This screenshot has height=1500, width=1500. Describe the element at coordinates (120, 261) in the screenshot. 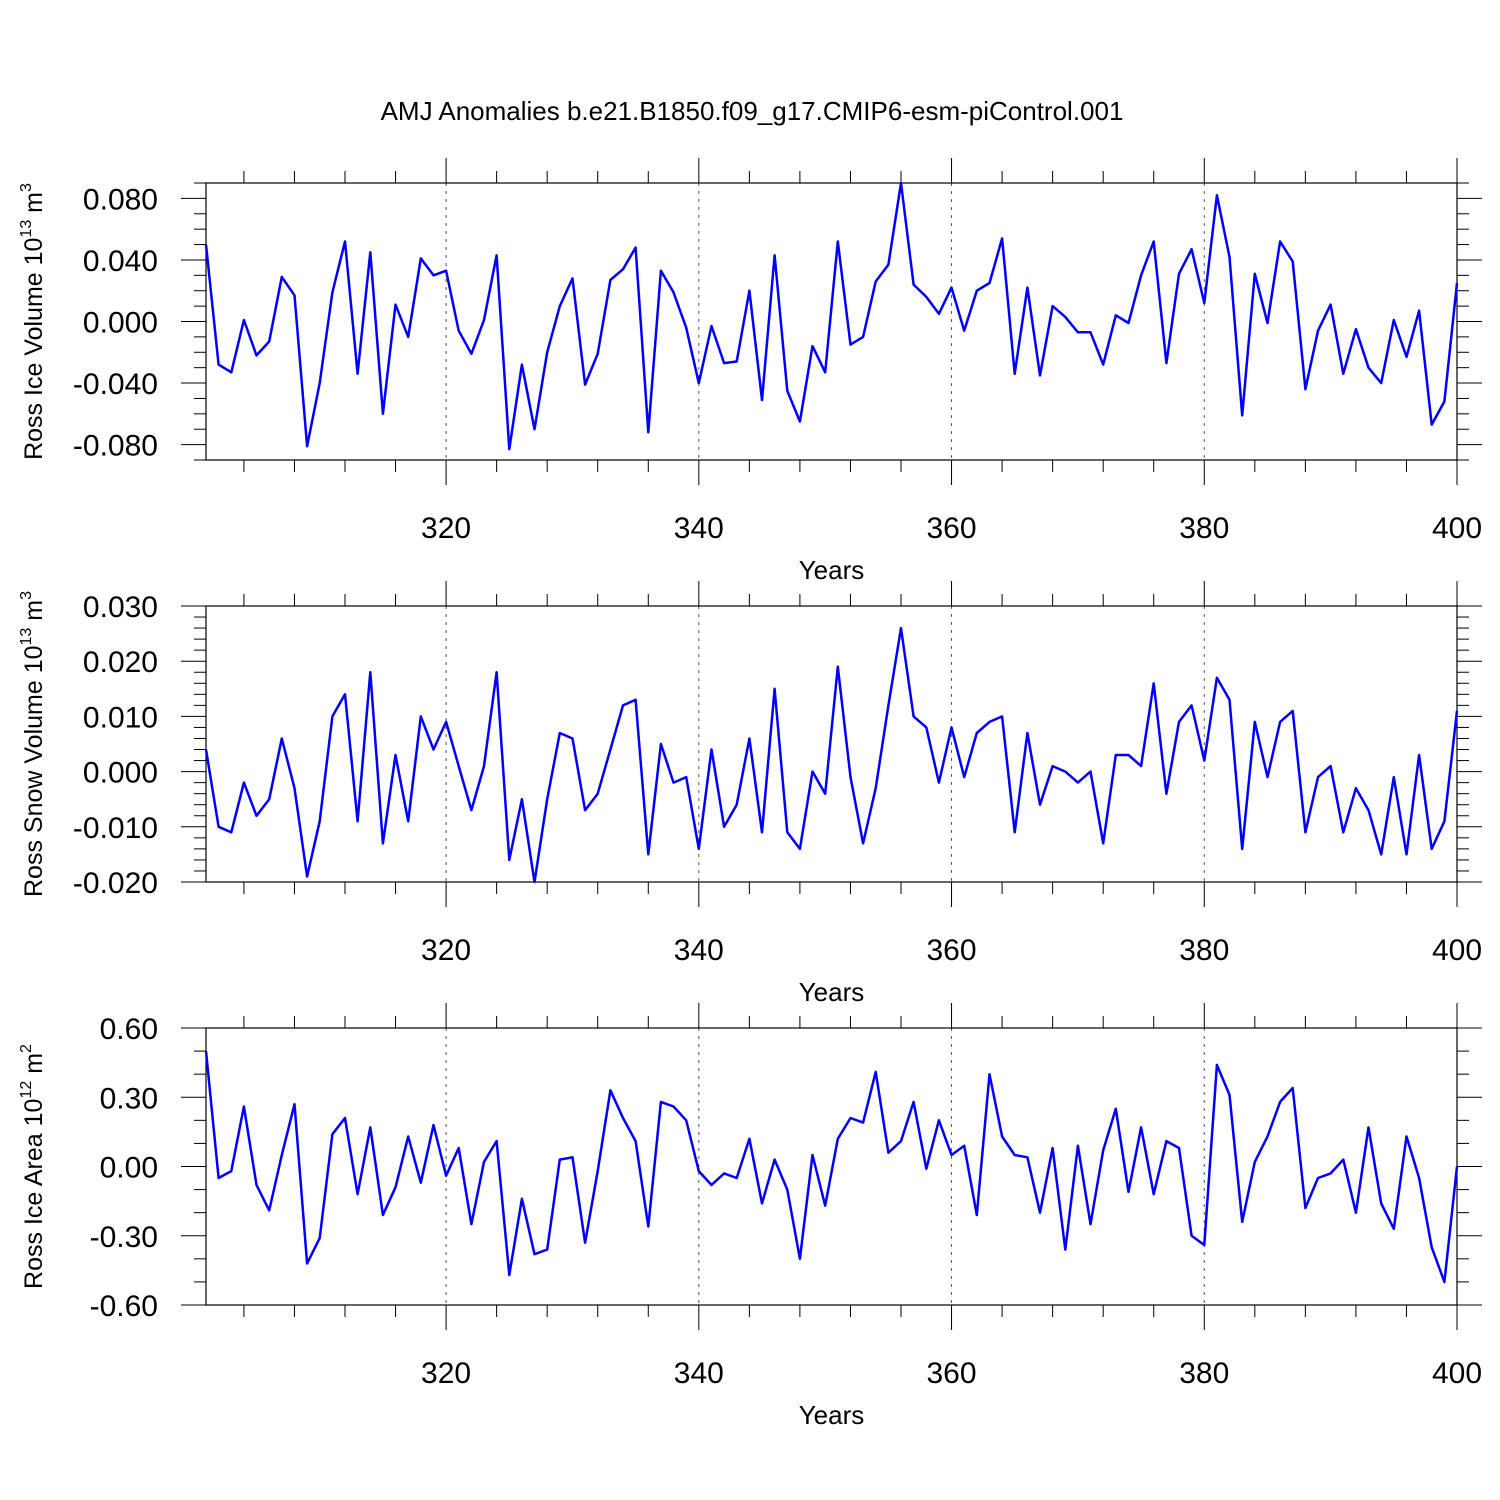

I see `y-tick-label: 0.040` at that location.